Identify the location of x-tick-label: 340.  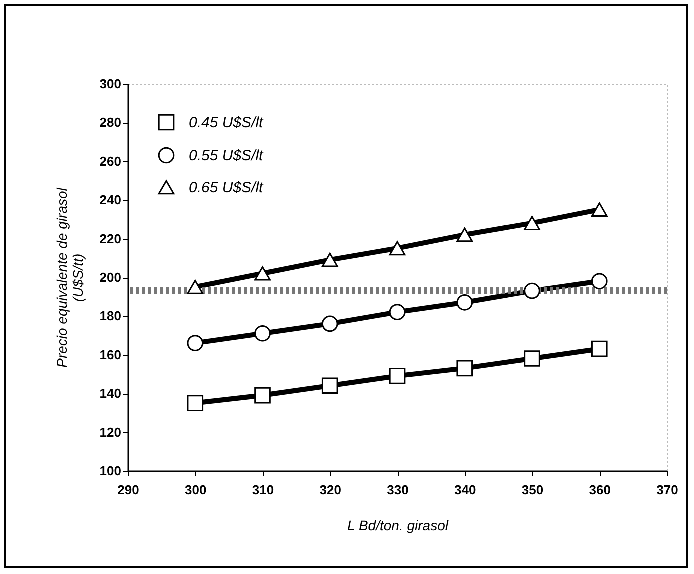
(465, 490).